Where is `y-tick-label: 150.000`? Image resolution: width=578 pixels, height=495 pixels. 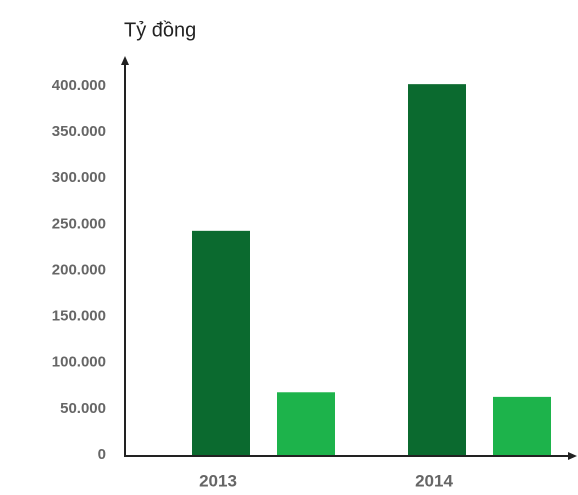 y-tick-label: 150.000 is located at coordinates (79, 316).